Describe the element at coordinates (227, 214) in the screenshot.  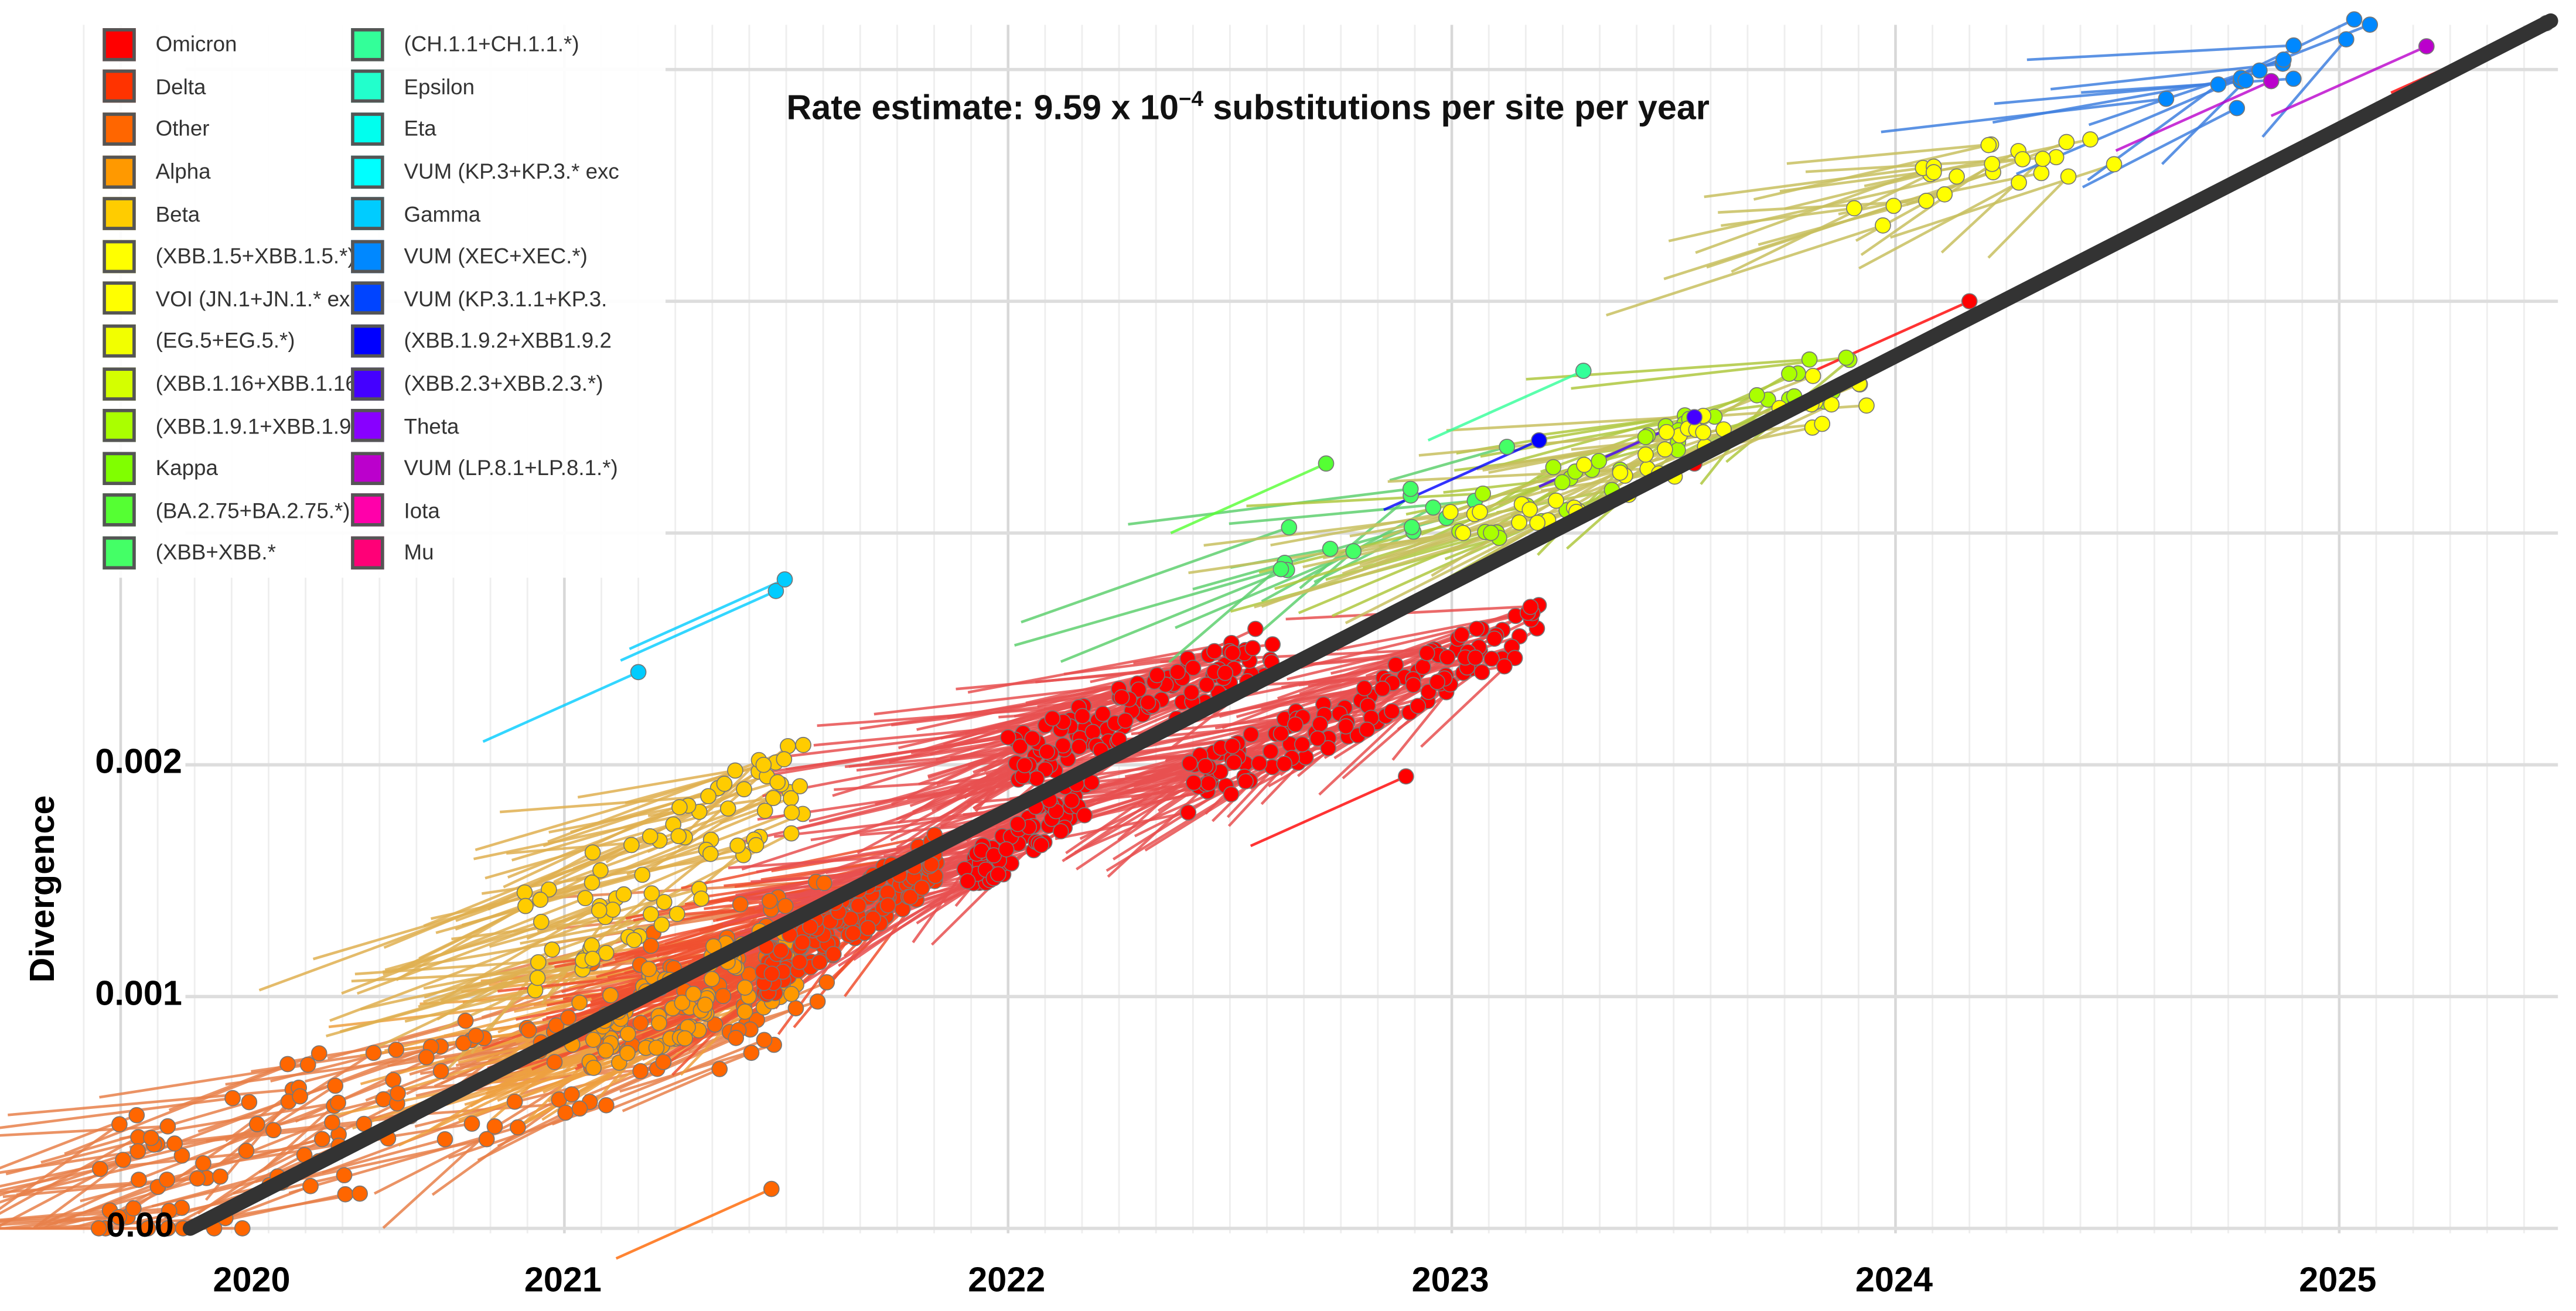
I see `legend-item: Beta` at that location.